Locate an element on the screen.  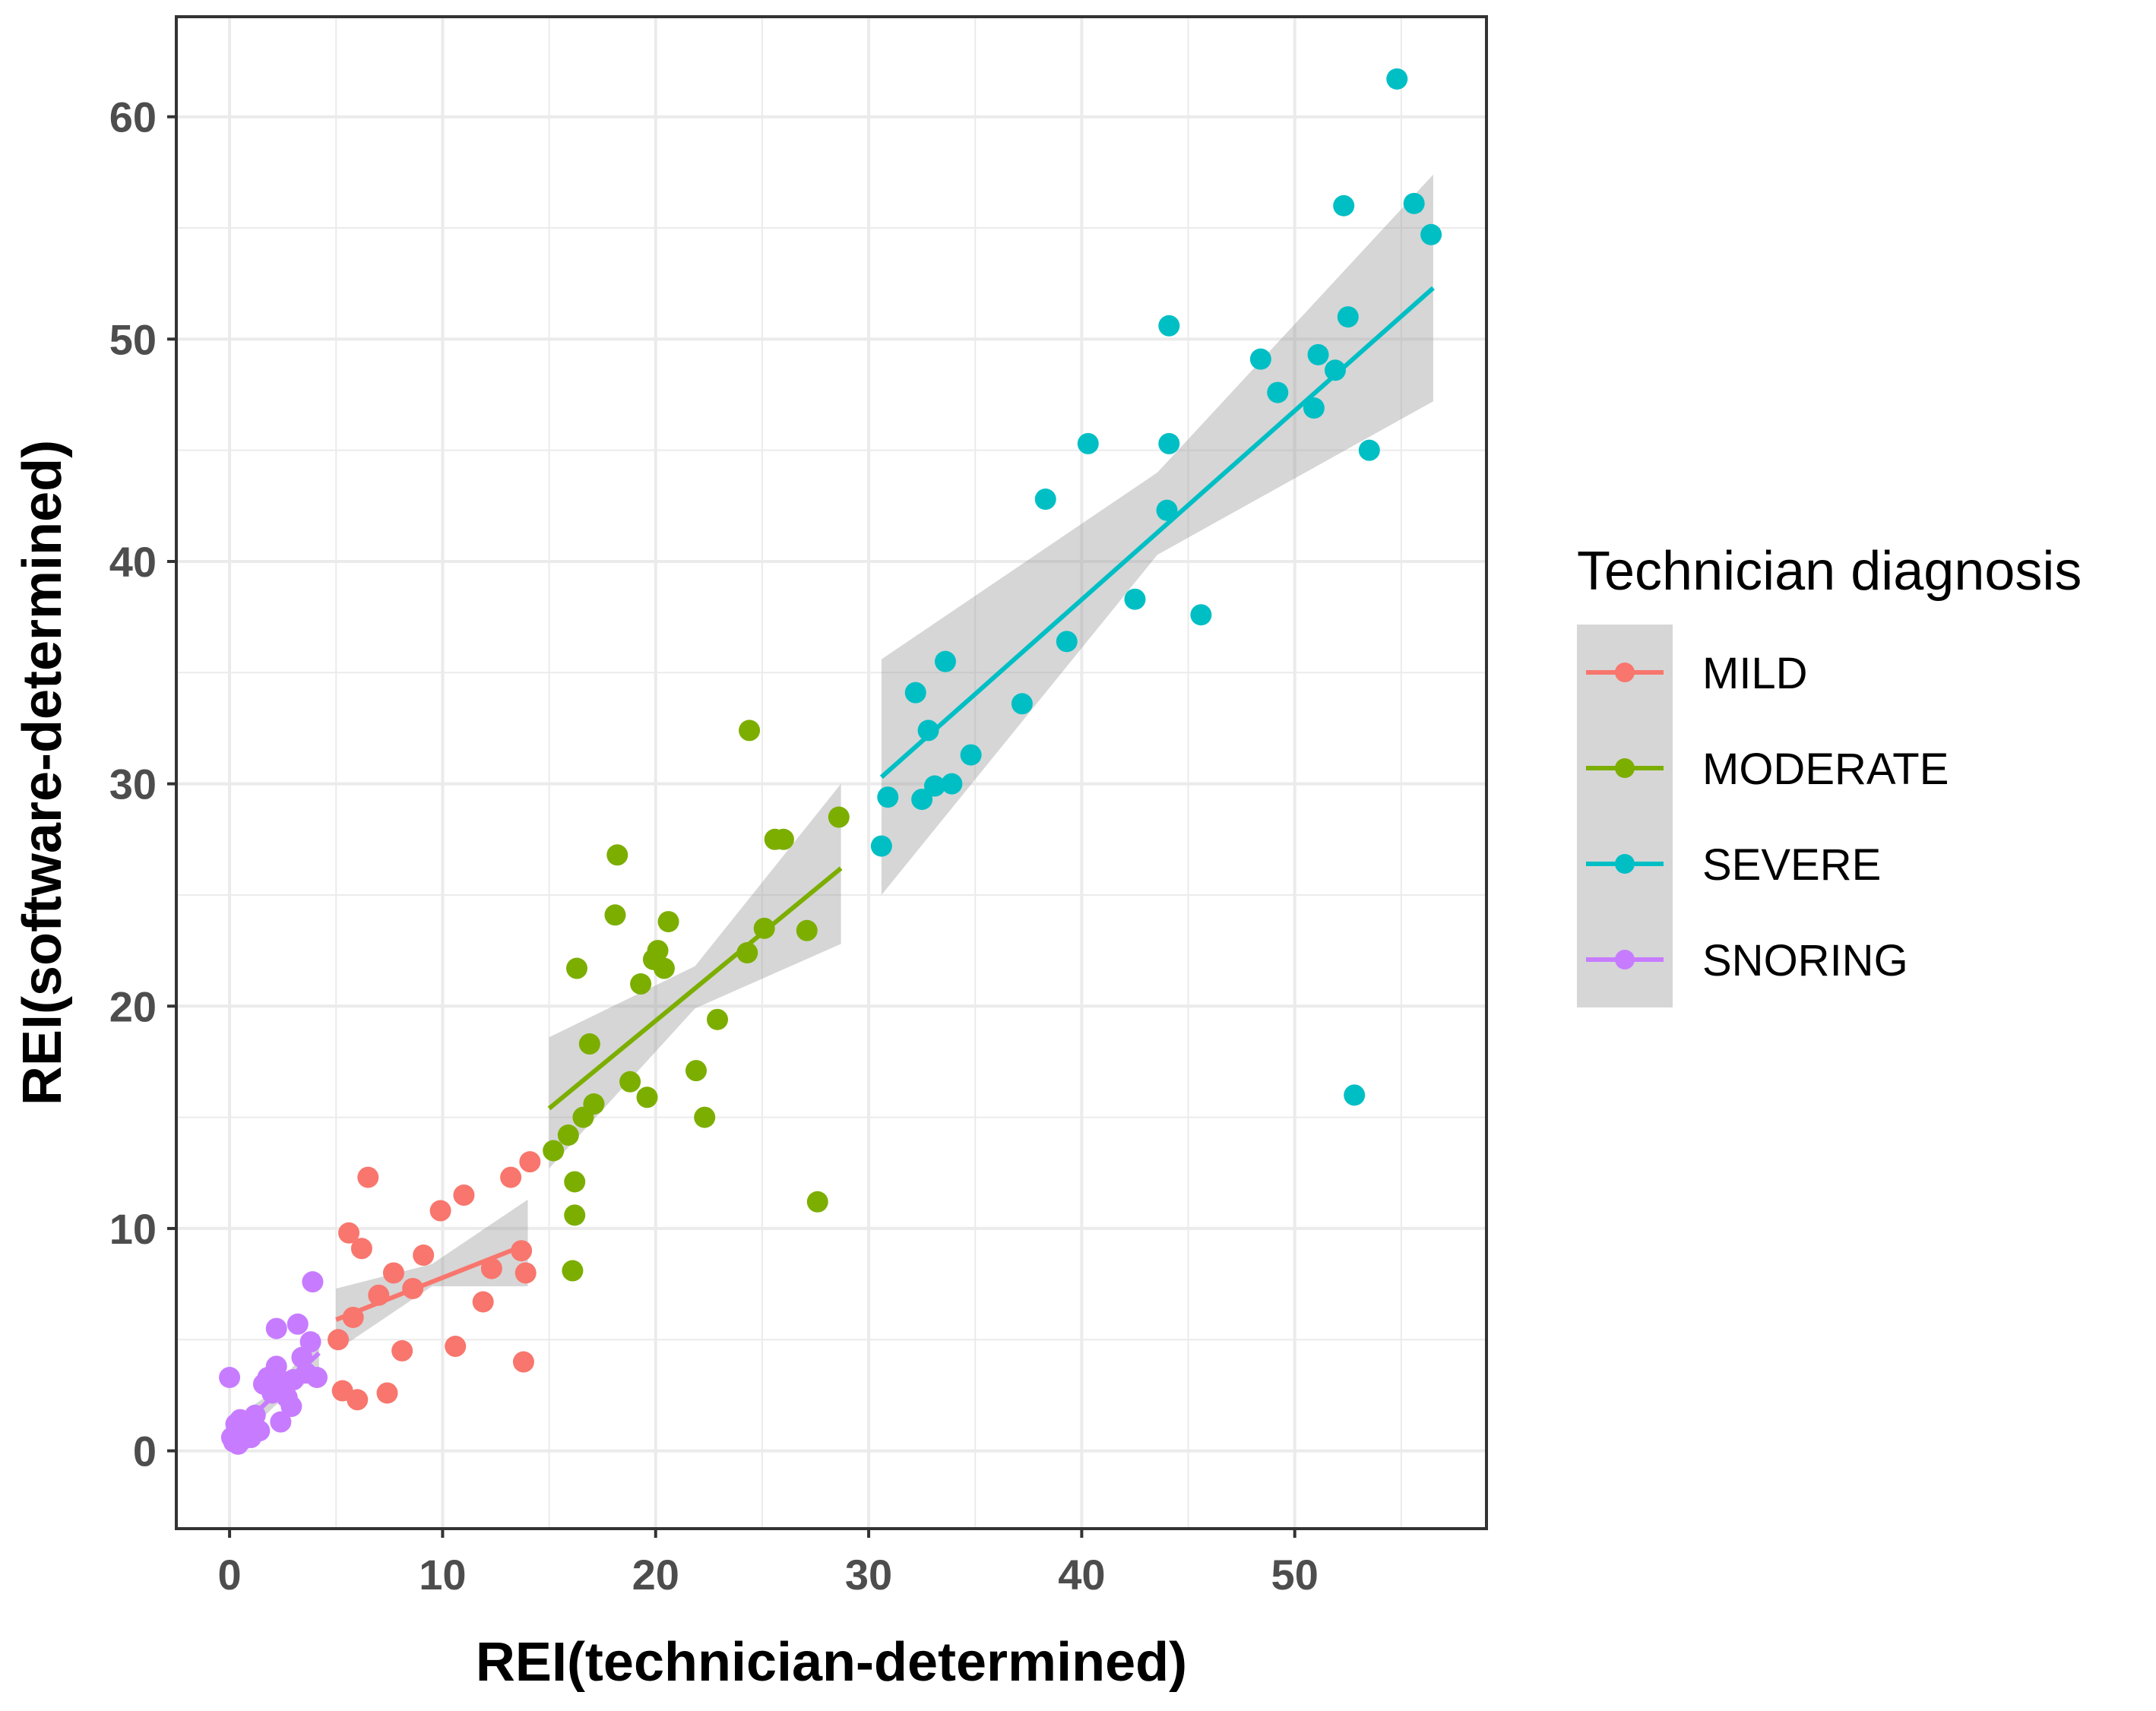
legend-label-severe: SEVERE is located at coordinates (1792, 865).